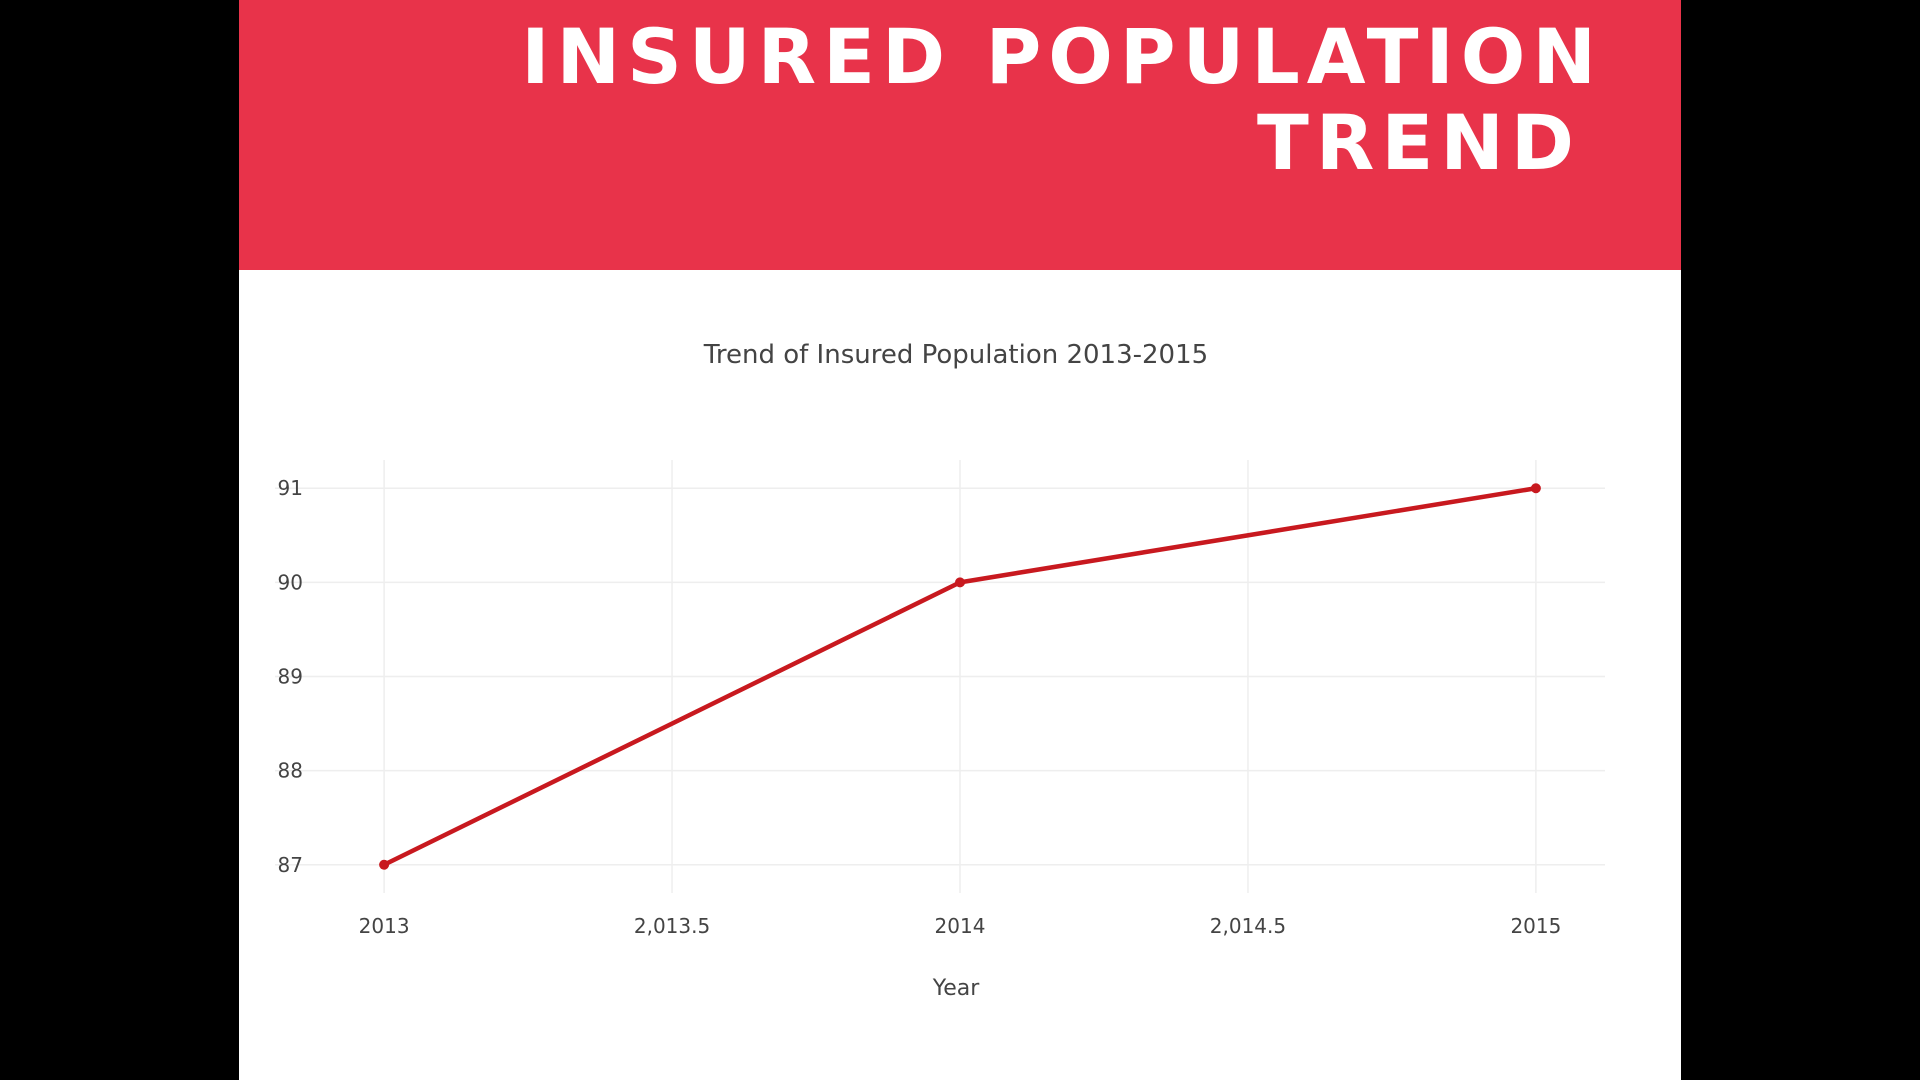 Image resolution: width=1920 pixels, height=1080 pixels. I want to click on page-title-line1: INSURED POPULATION, so click(1062, 56).